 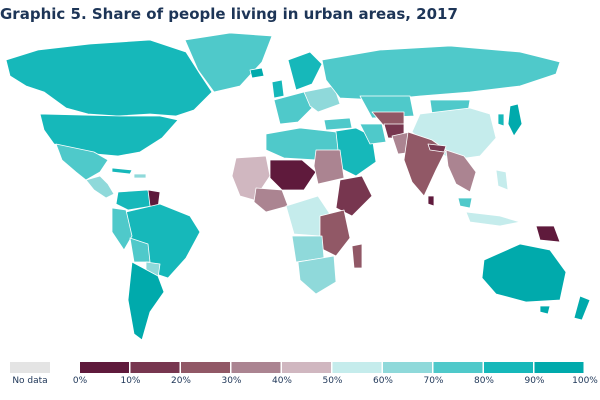 What do you see at coordinates (441, 73) in the screenshot?
I see `region-russia` at bounding box center [441, 73].